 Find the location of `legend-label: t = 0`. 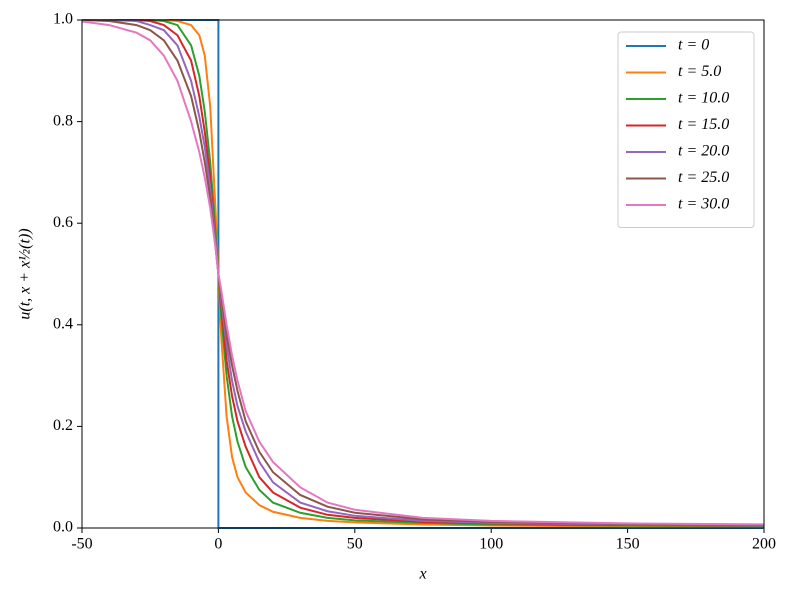

legend-label: t = 0 is located at coordinates (693, 45).